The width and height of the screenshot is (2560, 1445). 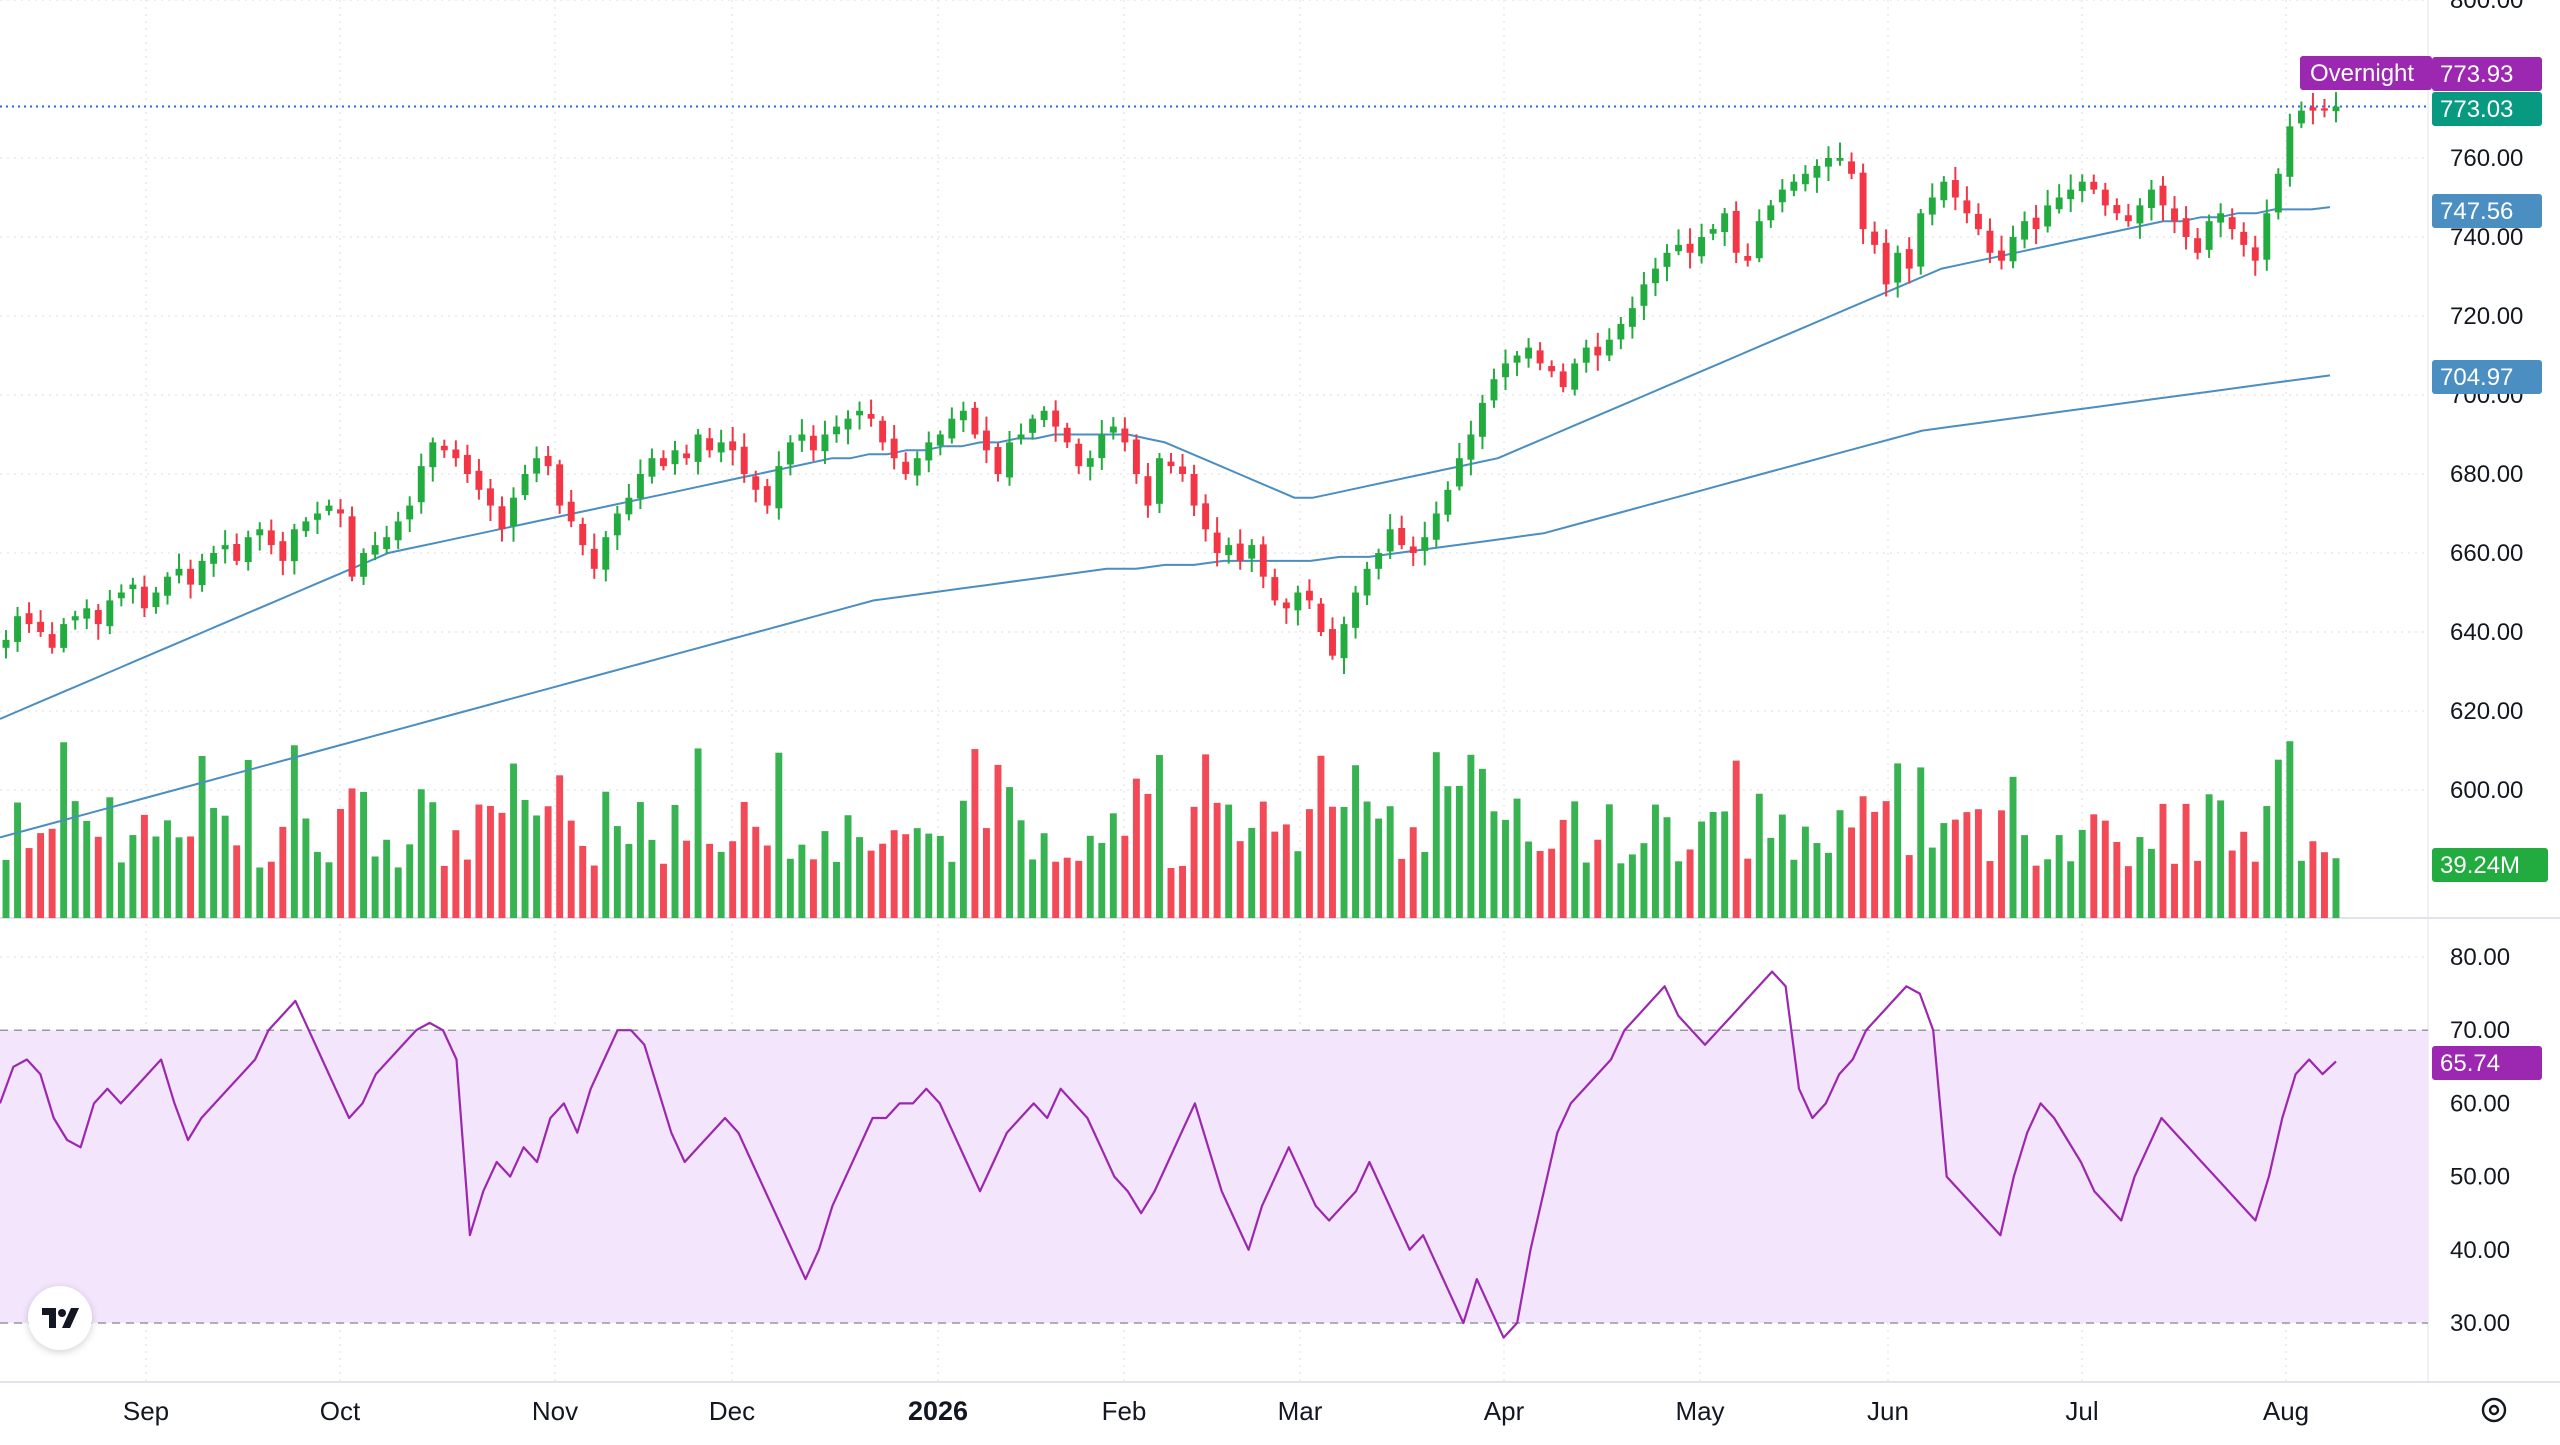 I want to click on tradingview-logo-icon, so click(x=60, y=1318).